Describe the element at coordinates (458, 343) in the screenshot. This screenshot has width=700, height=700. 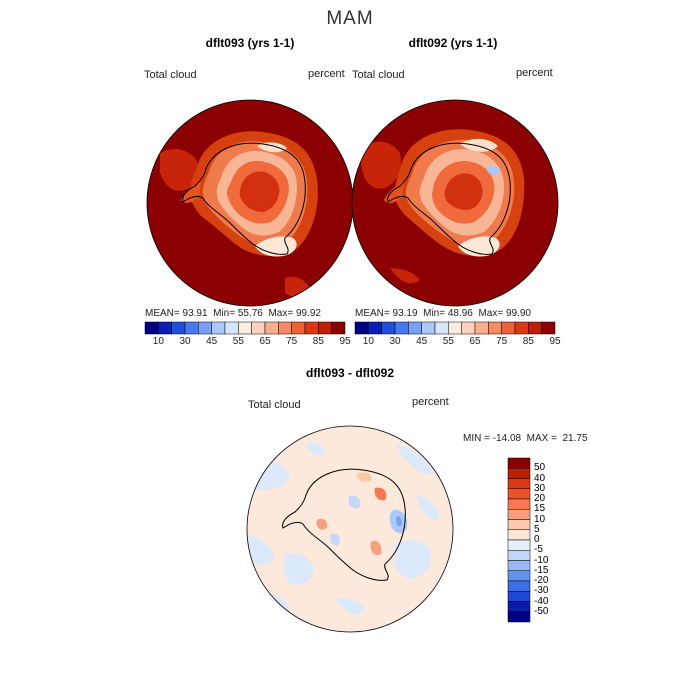
I see `panel-2-colorbar-ticks: 10 30 45 55 65 75 85 95` at that location.